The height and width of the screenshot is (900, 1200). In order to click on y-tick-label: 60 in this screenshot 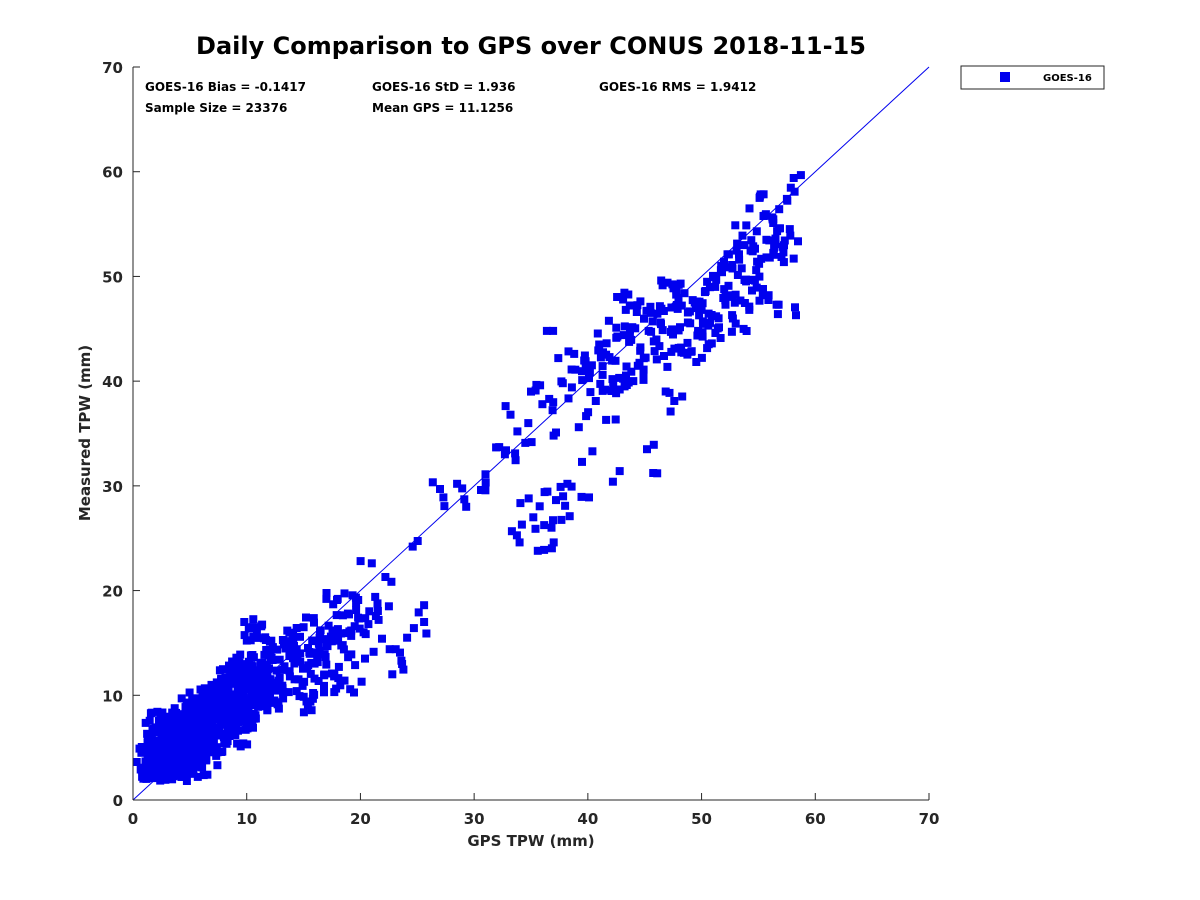, I will do `click(112, 173)`.